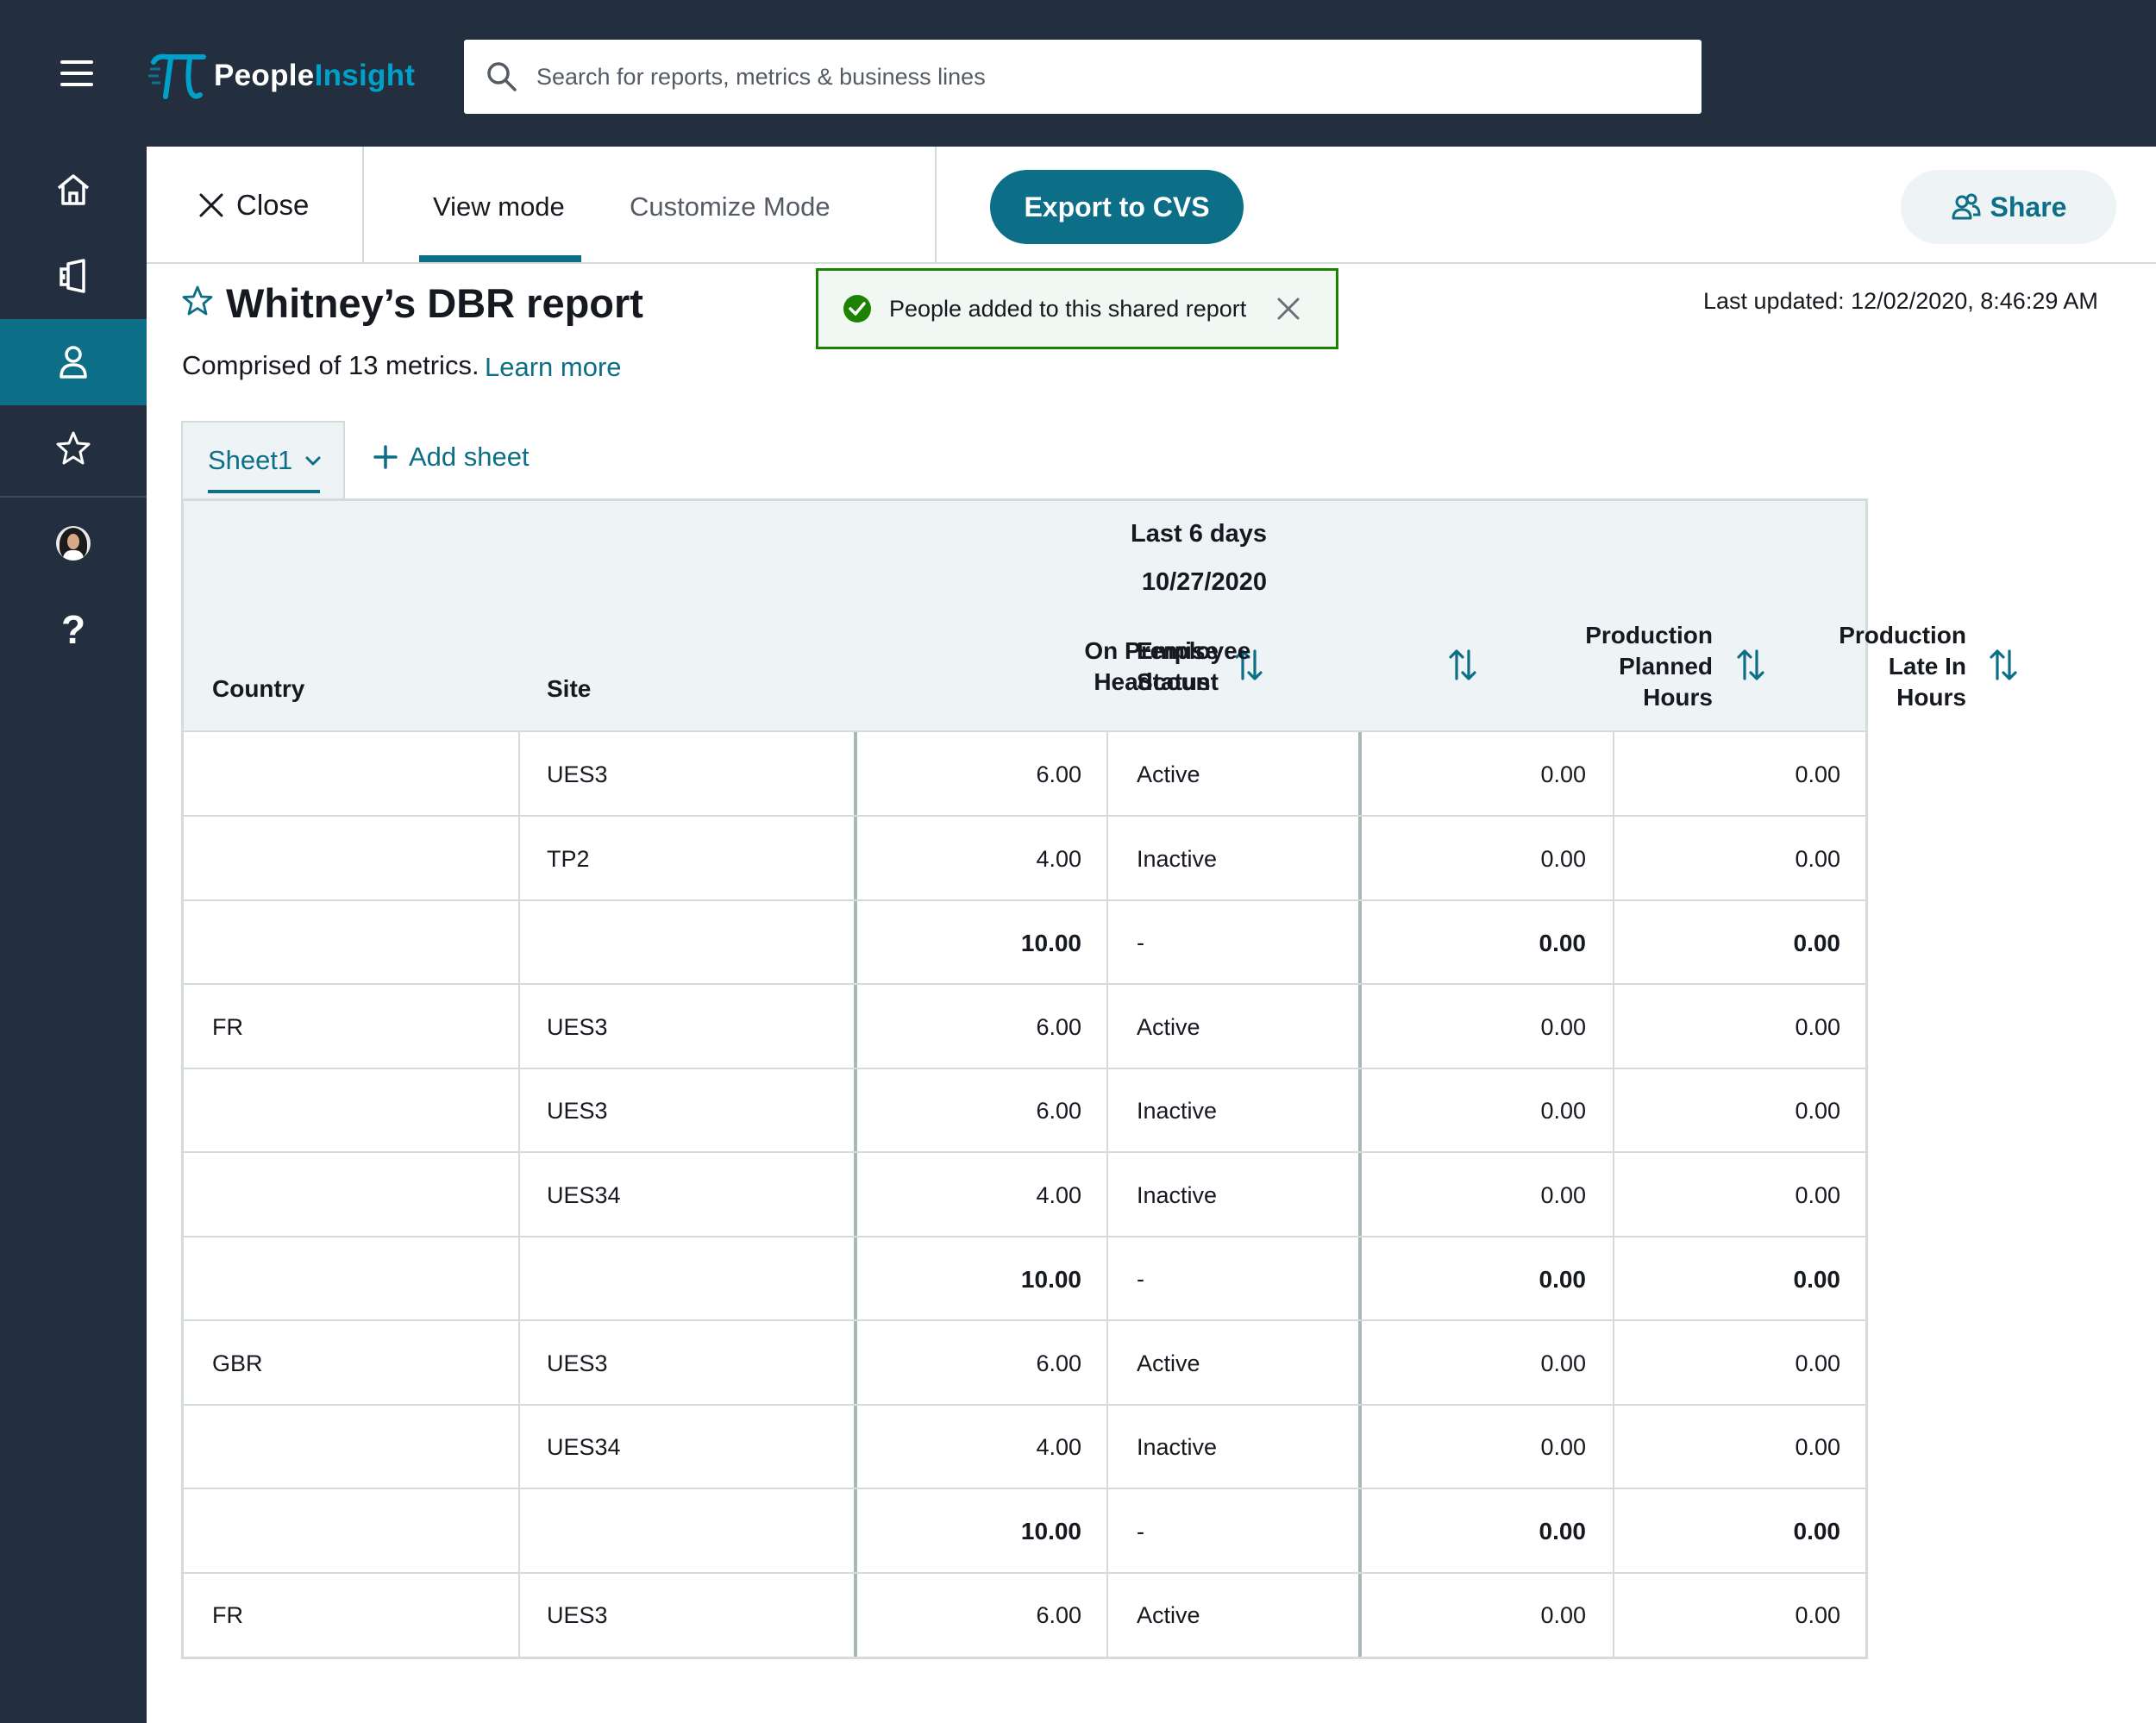 The image size is (2156, 1723). I want to click on sheet-tab-indicator, so click(264, 492).